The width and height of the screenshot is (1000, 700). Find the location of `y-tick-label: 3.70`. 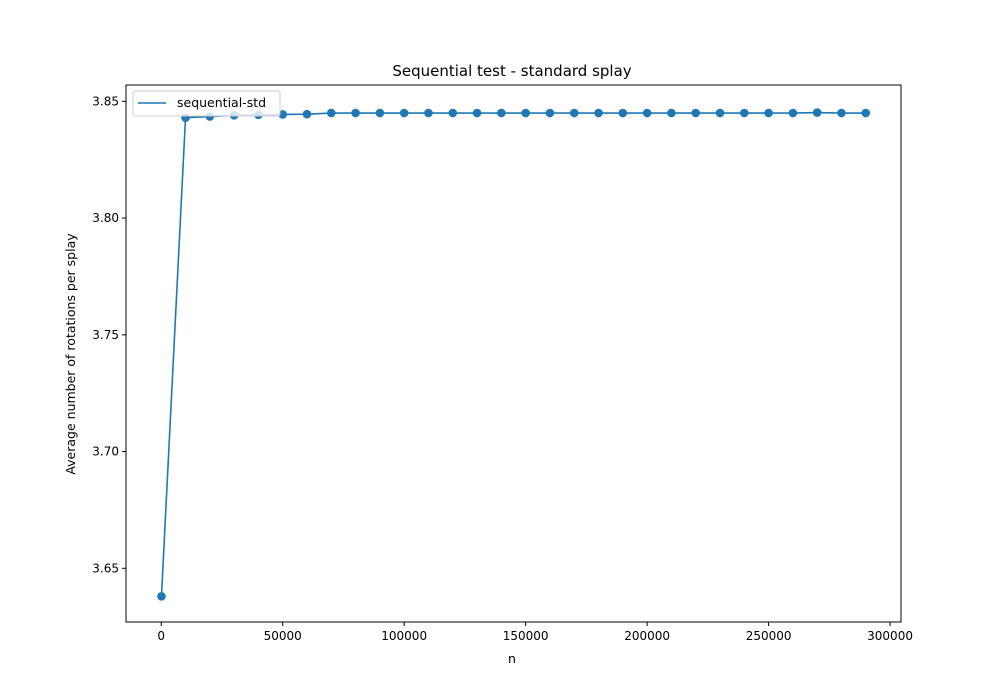

y-tick-label: 3.70 is located at coordinates (105, 452).